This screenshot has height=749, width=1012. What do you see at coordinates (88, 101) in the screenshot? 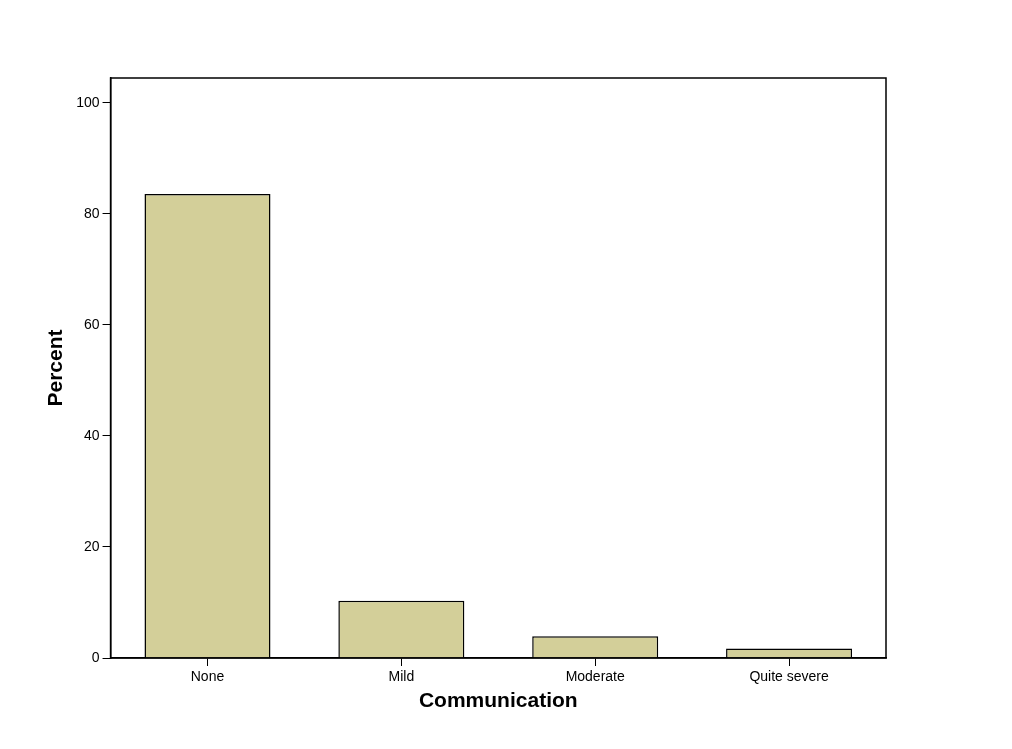
I see `y-tick-label: 100` at bounding box center [88, 101].